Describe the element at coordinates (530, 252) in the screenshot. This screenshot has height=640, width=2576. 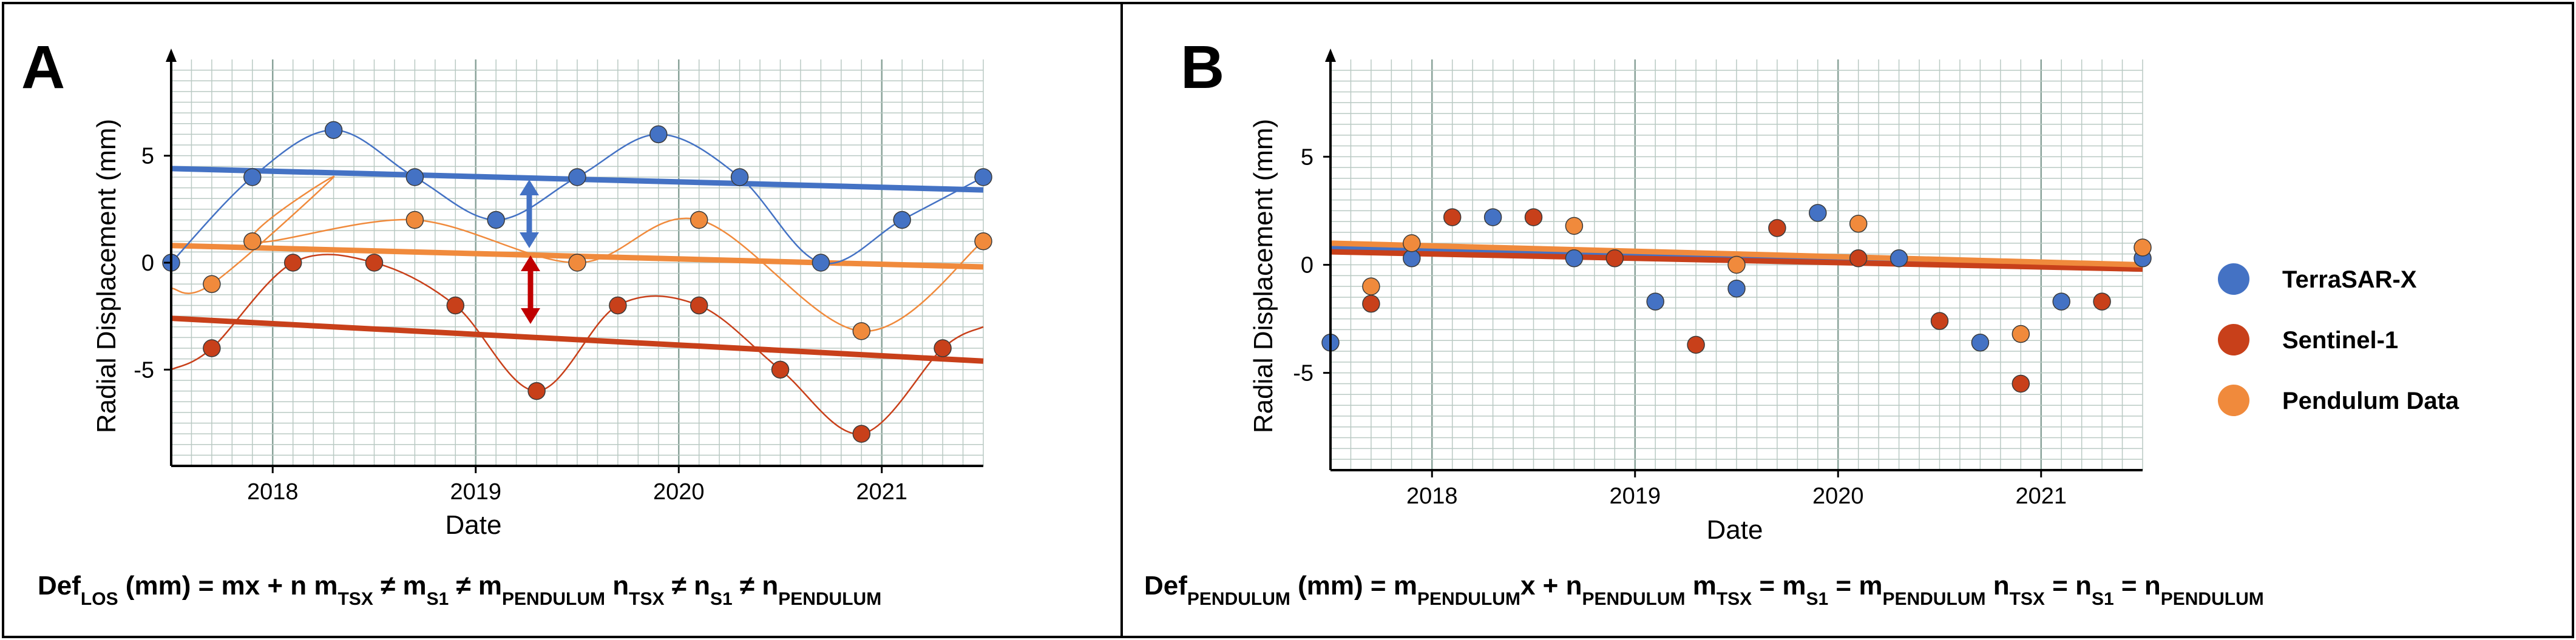
I see `offset-arrows` at that location.